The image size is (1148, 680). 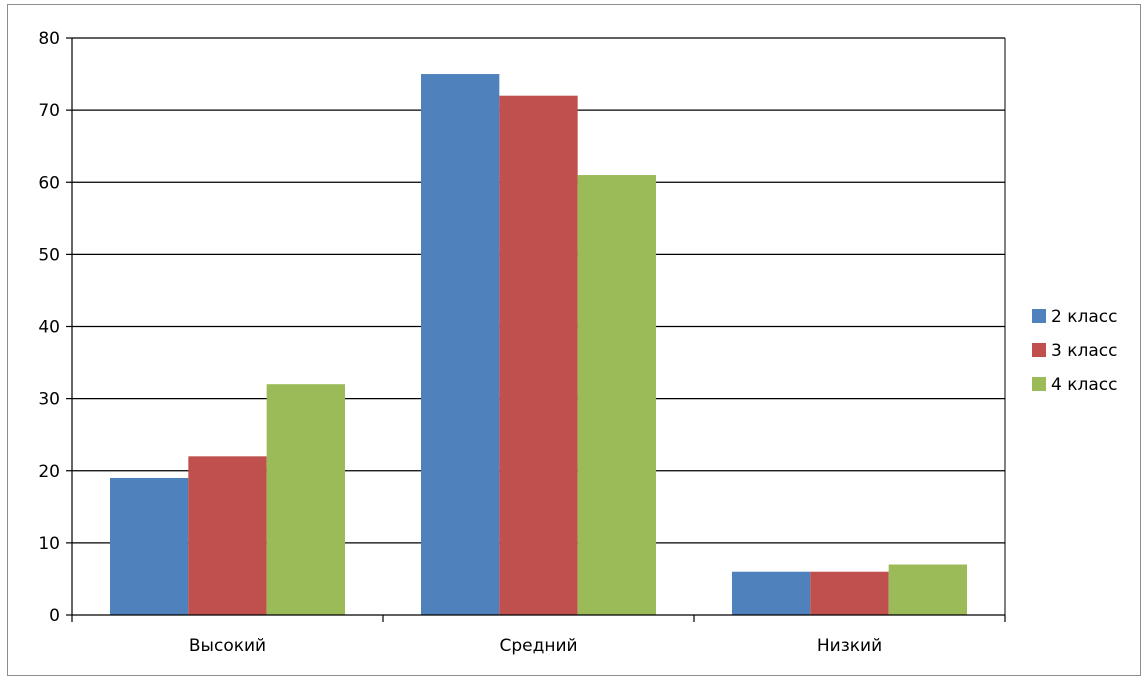 I want to click on y-tick-label: 30, so click(x=49, y=400).